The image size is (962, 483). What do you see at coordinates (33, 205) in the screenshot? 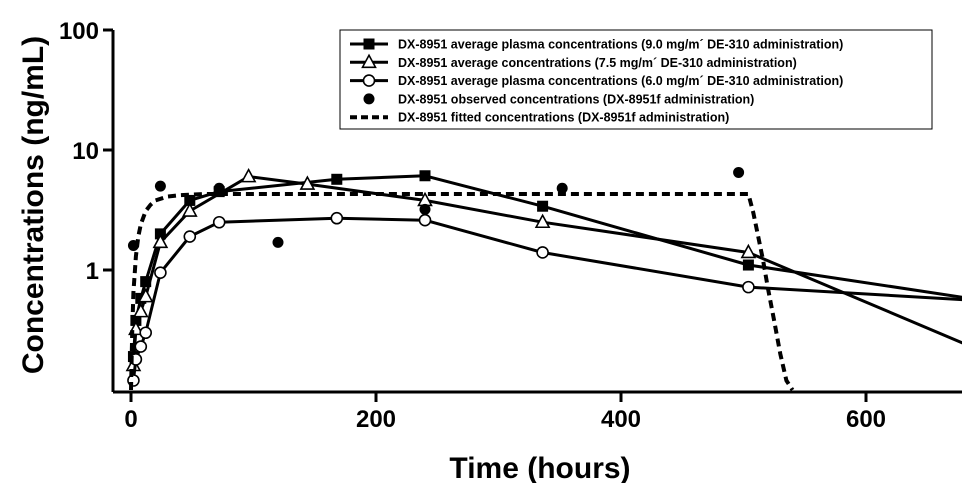
I see `y-axis-title: Concentrations (ng/mL)` at bounding box center [33, 205].